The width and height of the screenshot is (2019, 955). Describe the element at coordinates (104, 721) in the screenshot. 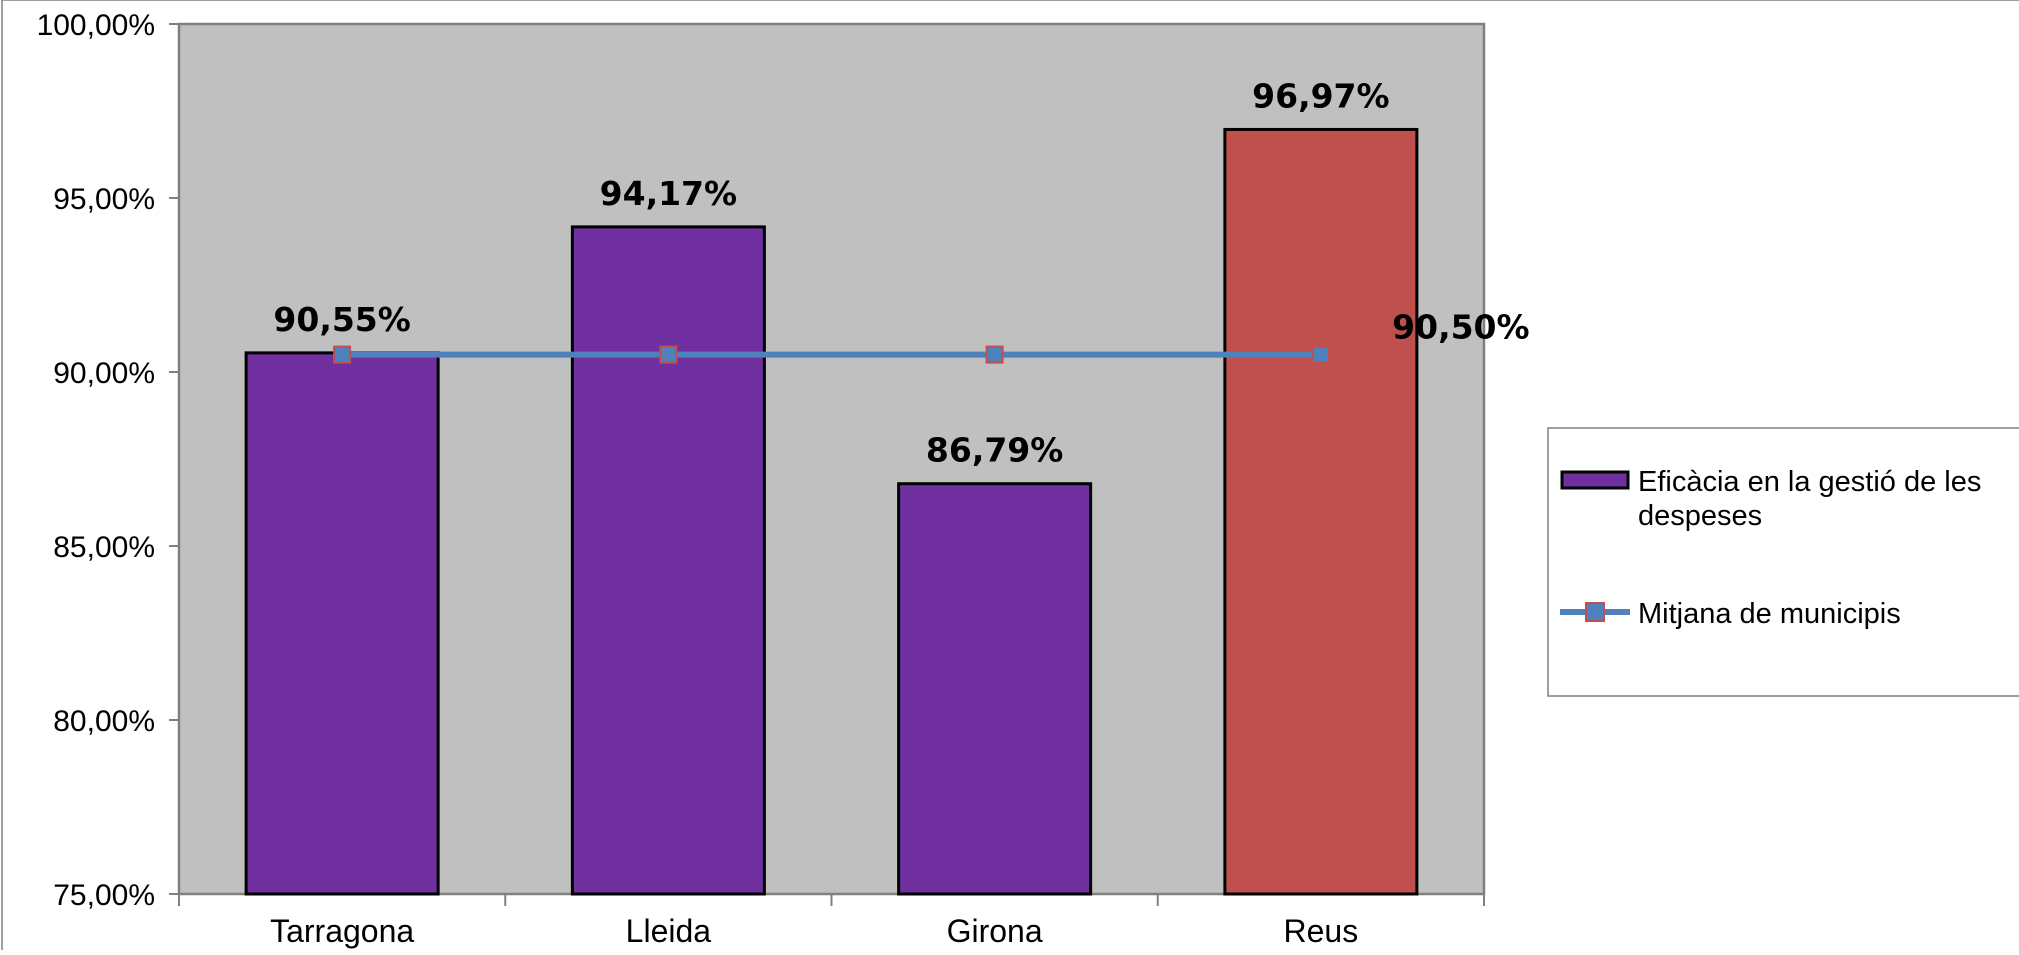

I see `y-tick-label: 80,00%` at that location.